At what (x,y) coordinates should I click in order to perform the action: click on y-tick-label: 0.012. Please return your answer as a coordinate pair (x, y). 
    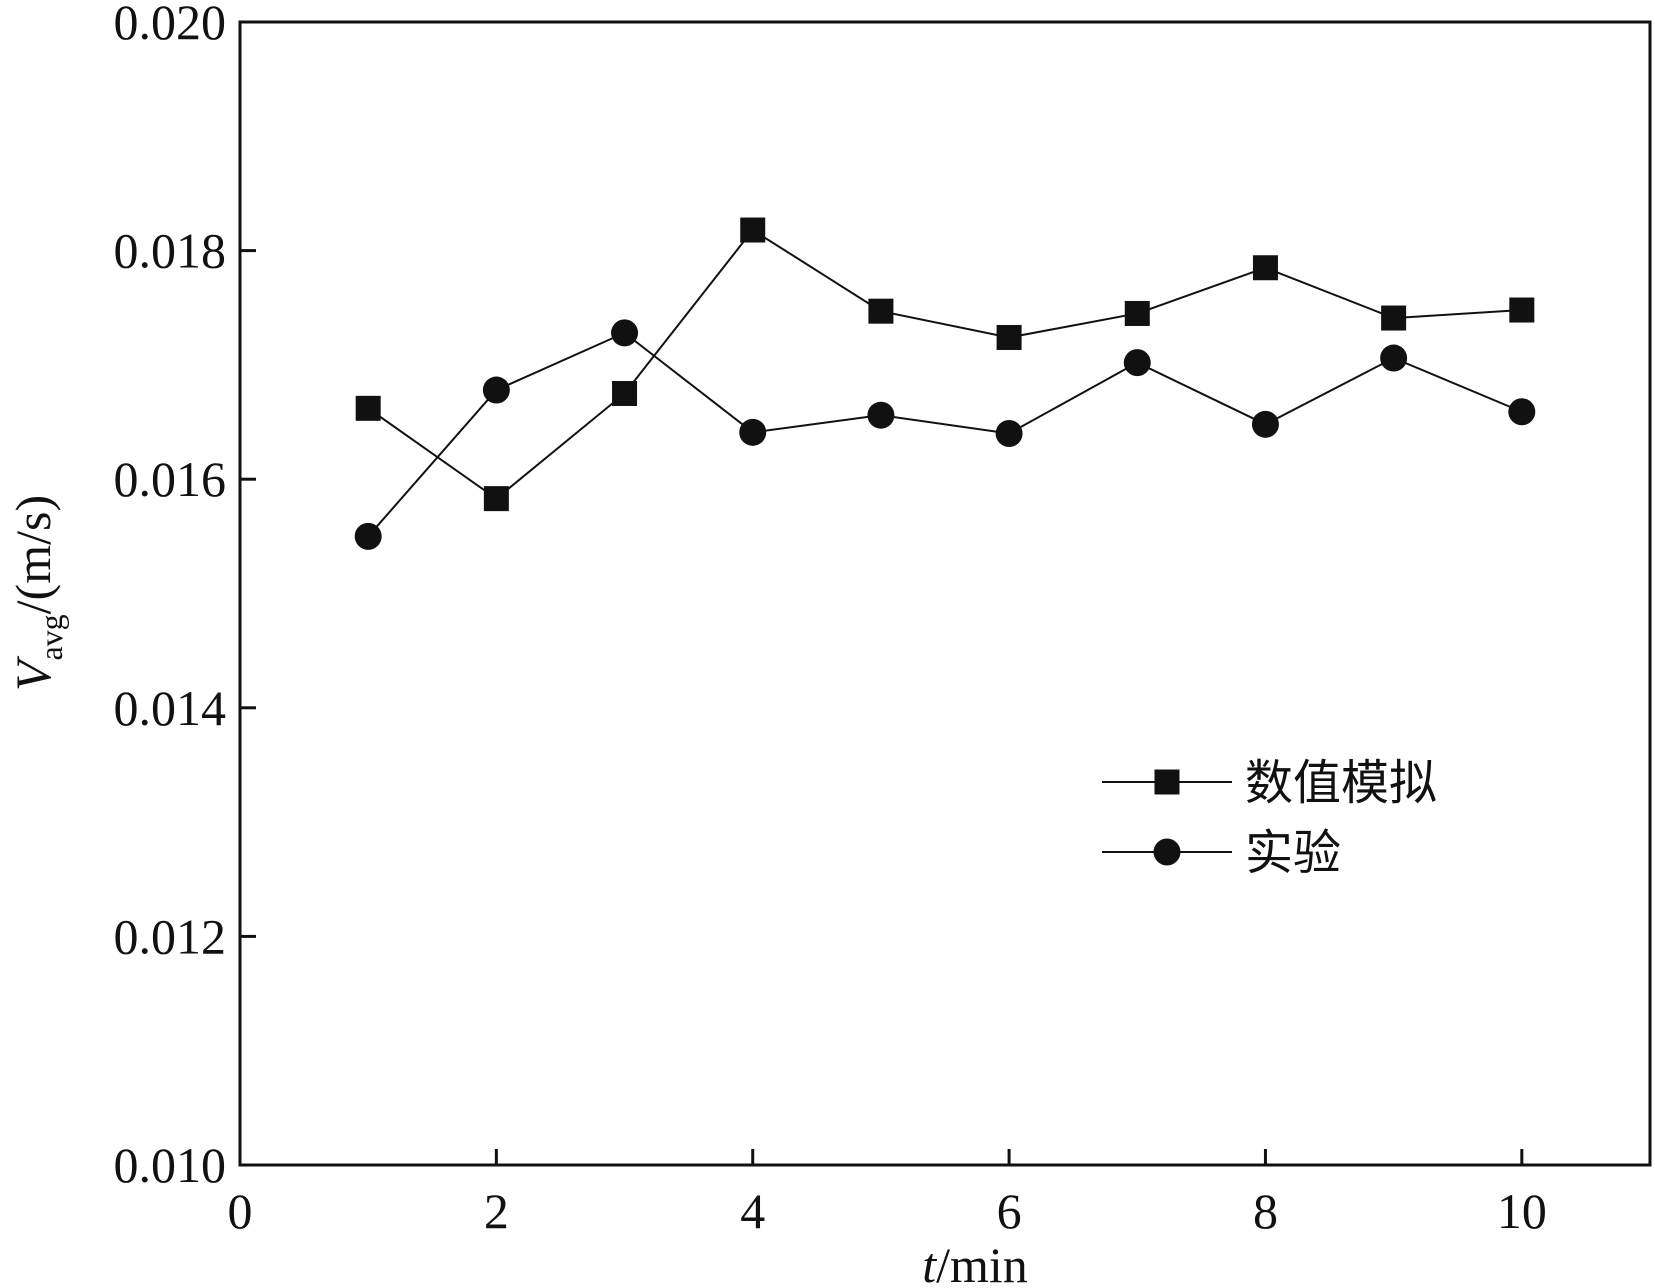
    Looking at the image, I should click on (170, 936).